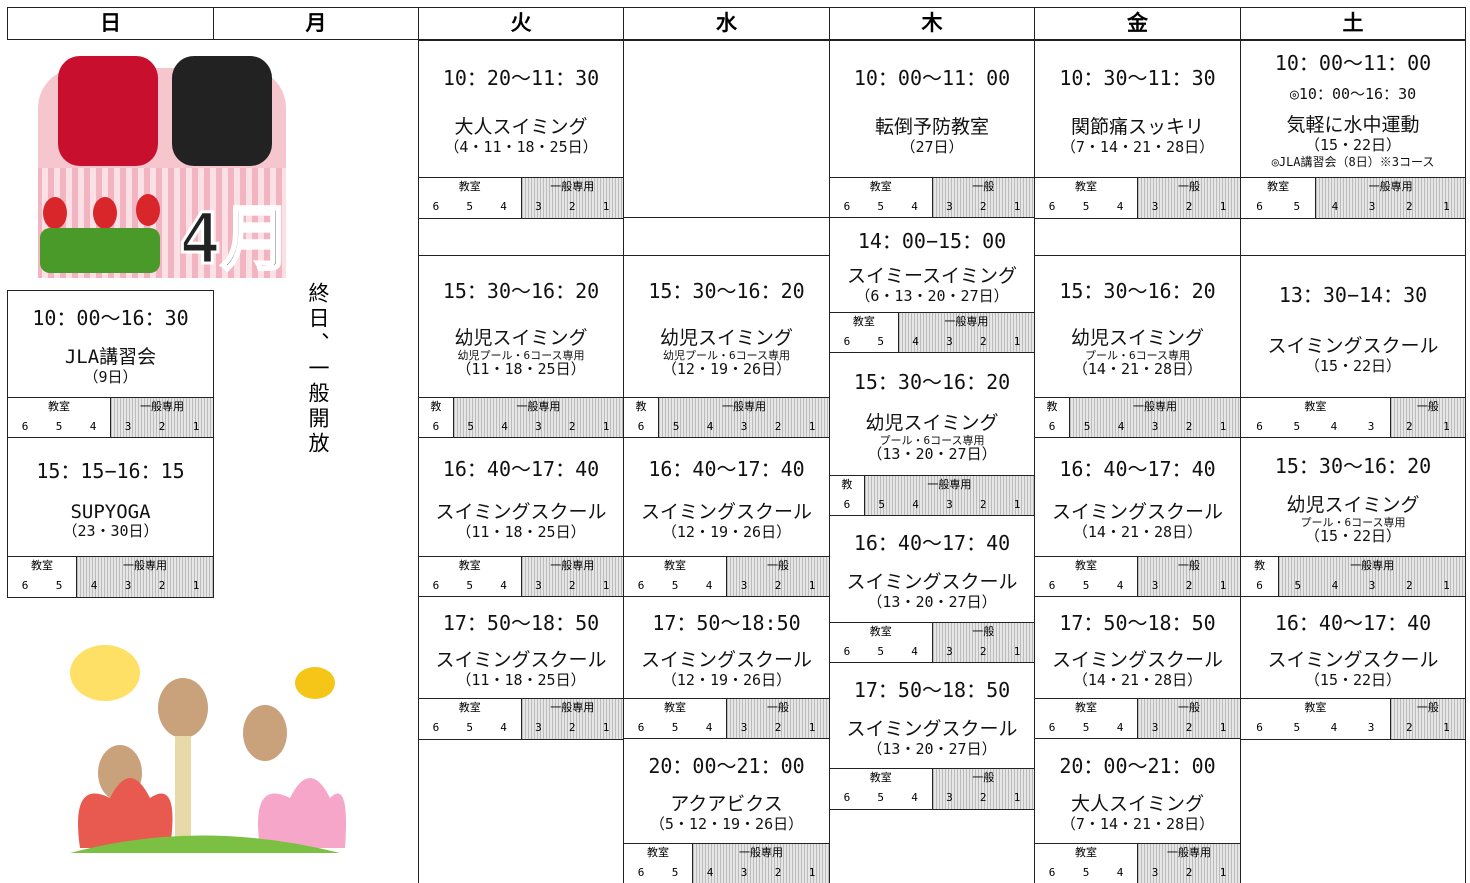 This screenshot has width=1470, height=883. I want to click on event-title: 幼児スイミング, so click(1353, 505).